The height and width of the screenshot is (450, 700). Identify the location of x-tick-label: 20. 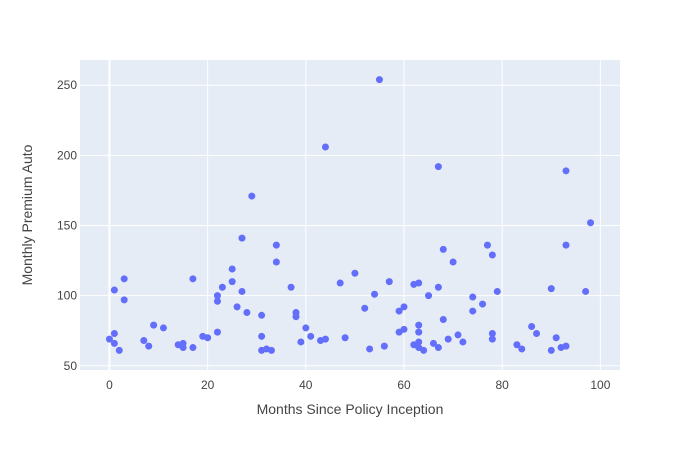
(208, 385).